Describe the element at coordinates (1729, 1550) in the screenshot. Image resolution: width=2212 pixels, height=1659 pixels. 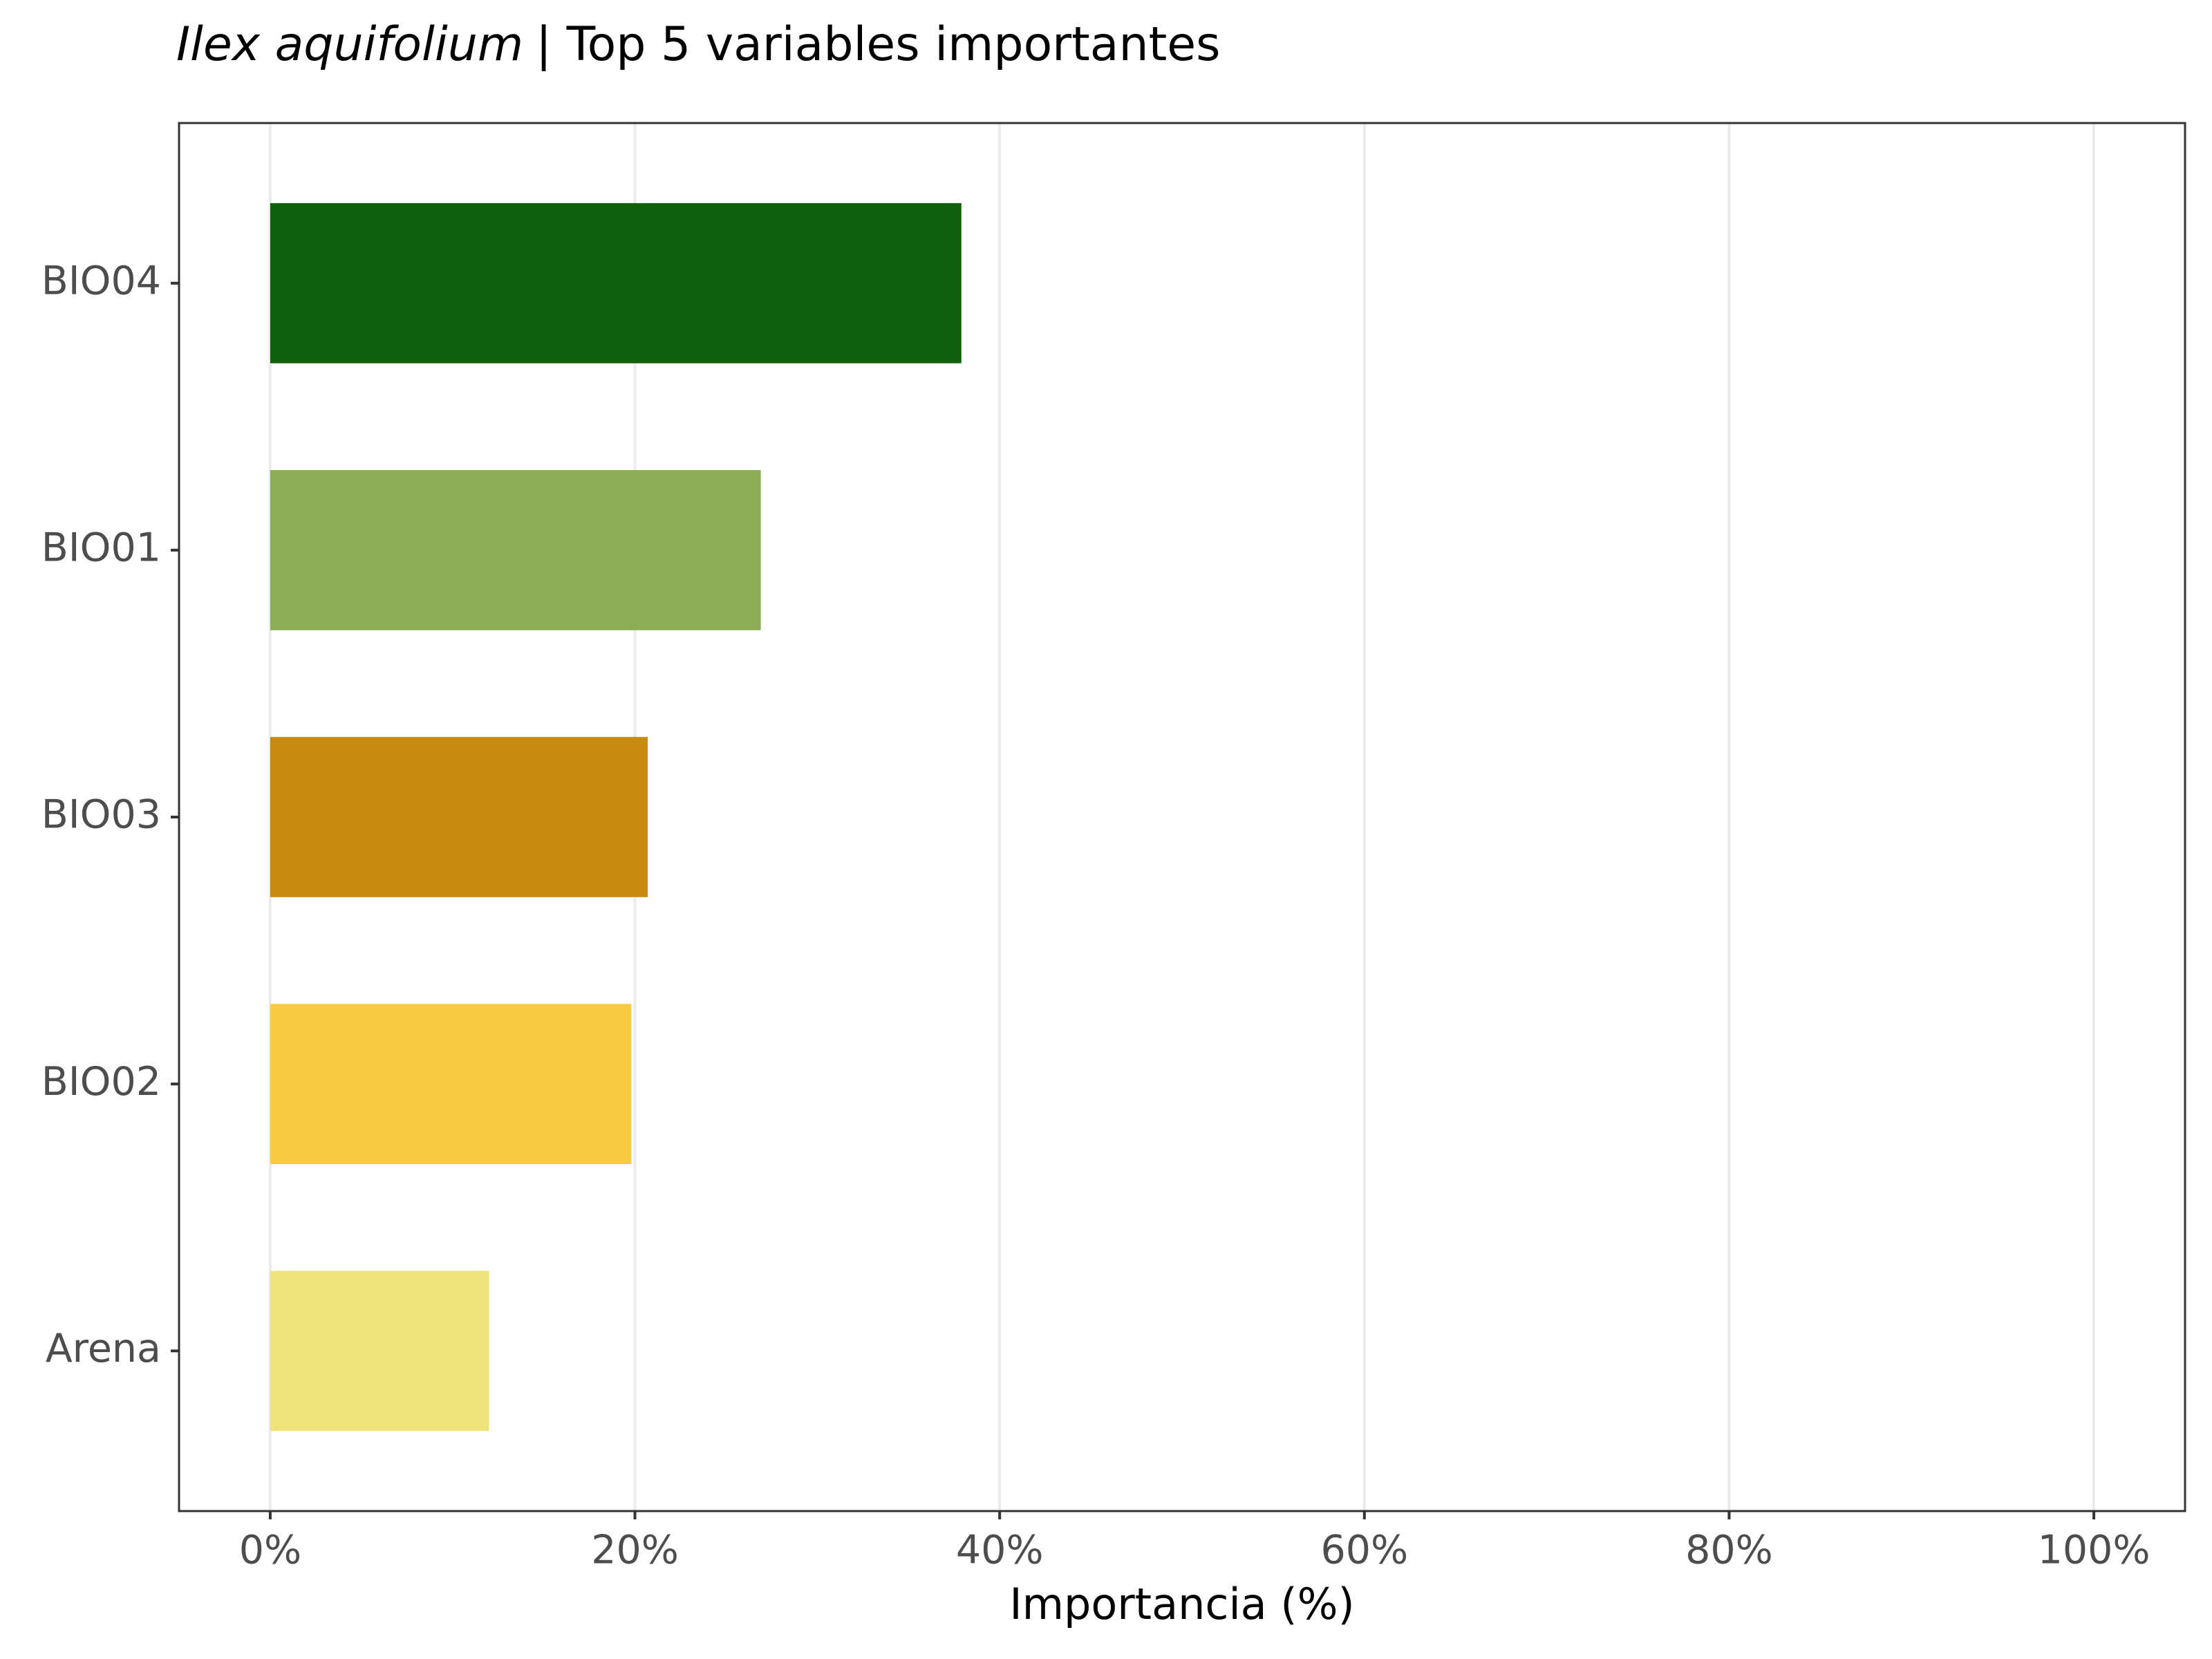
I see `x-tick-label: 80%` at that location.